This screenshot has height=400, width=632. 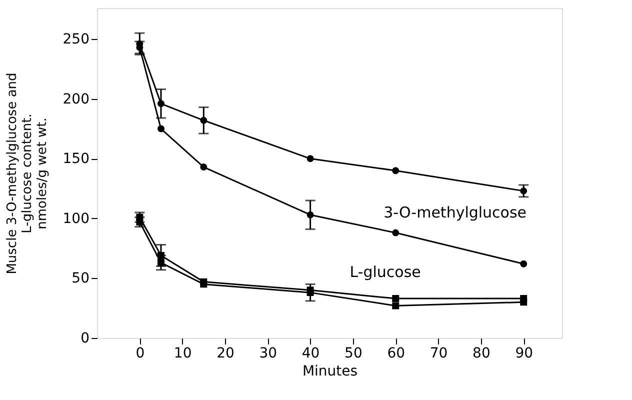 What do you see at coordinates (76, 40) in the screenshot?
I see `y-tick-label: 250` at bounding box center [76, 40].